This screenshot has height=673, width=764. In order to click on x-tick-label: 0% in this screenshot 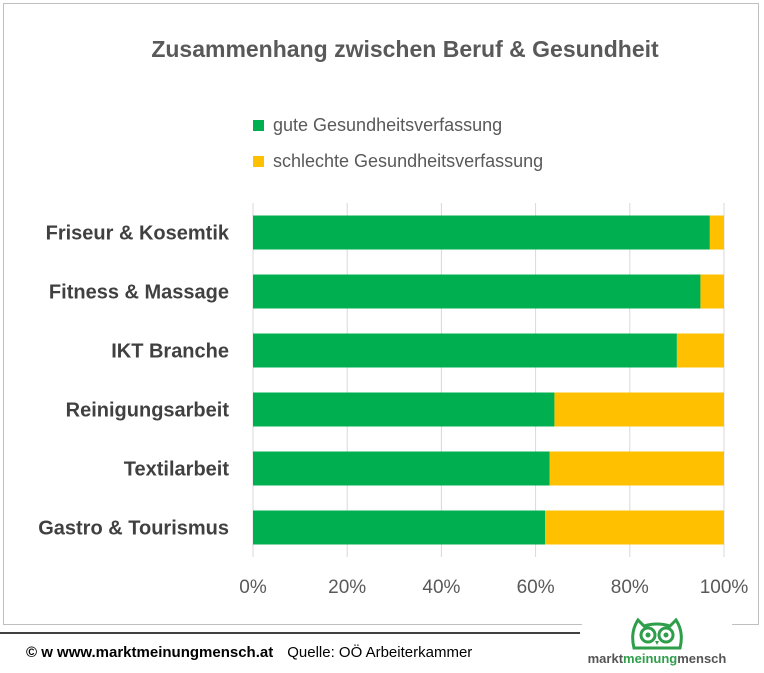, I will do `click(253, 587)`.